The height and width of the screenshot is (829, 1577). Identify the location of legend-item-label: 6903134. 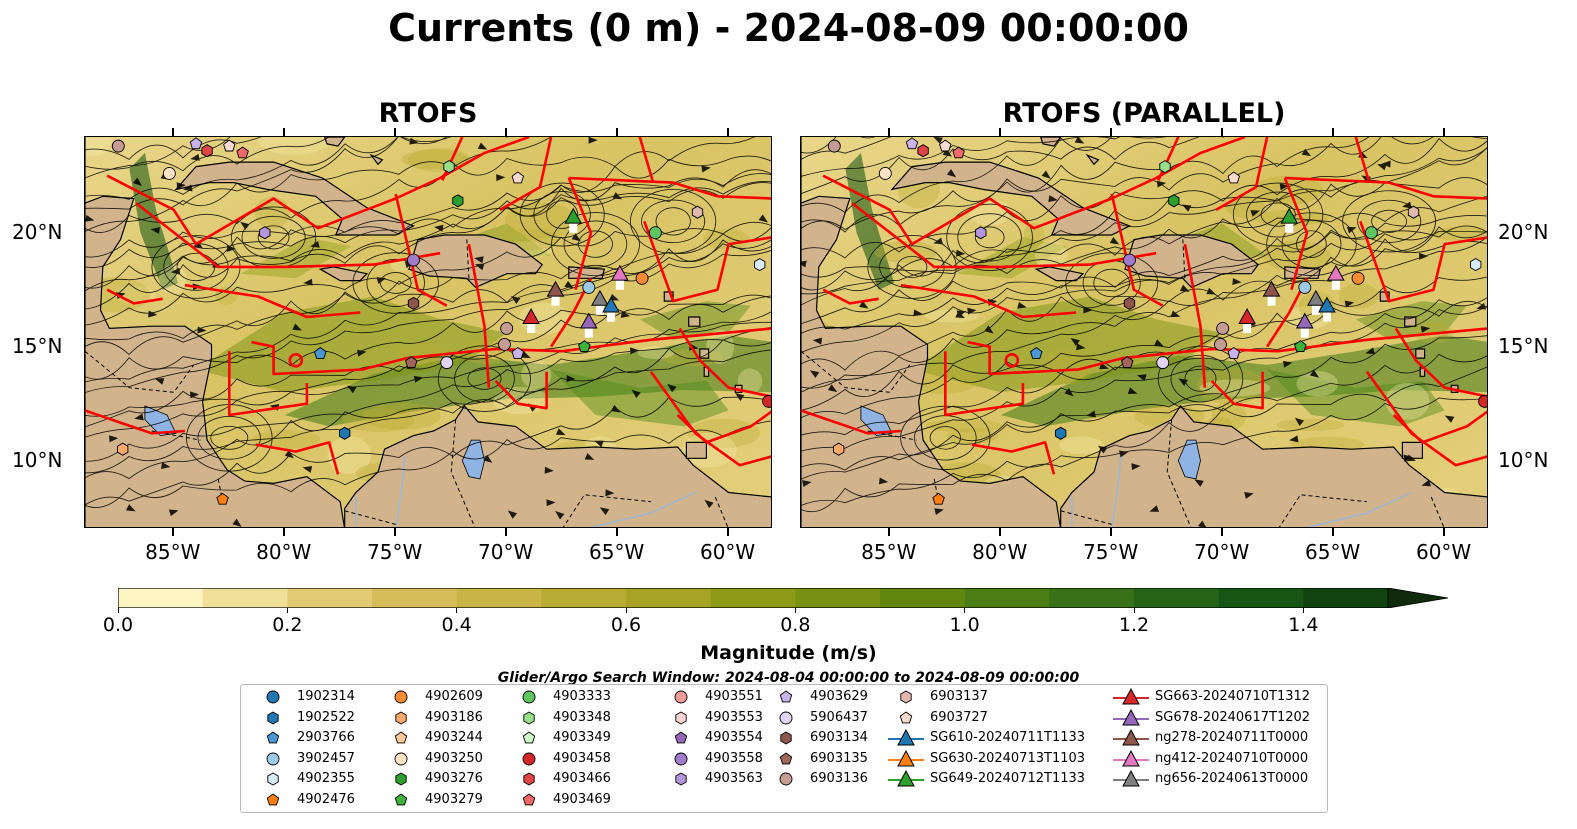
(839, 738).